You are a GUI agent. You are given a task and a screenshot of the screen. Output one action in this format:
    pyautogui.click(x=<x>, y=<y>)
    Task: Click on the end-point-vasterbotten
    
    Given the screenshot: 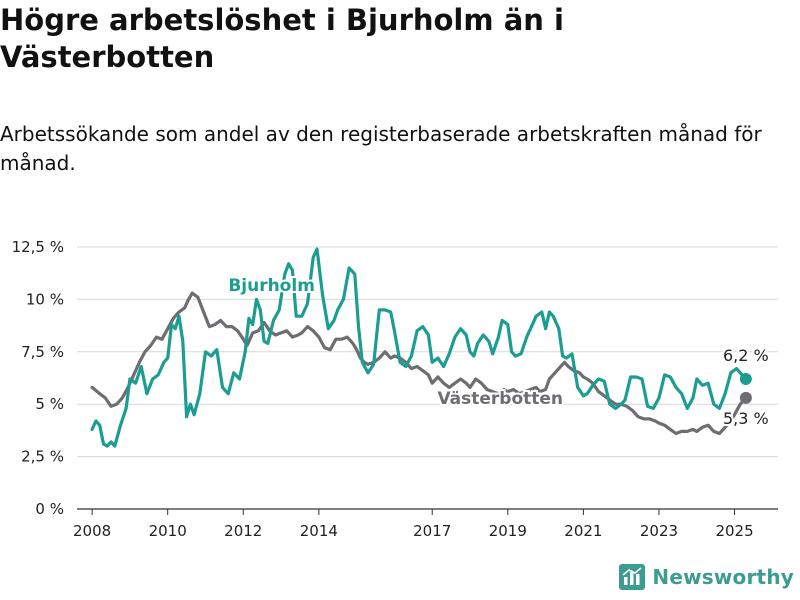 What is the action you would take?
    pyautogui.click(x=745, y=397)
    